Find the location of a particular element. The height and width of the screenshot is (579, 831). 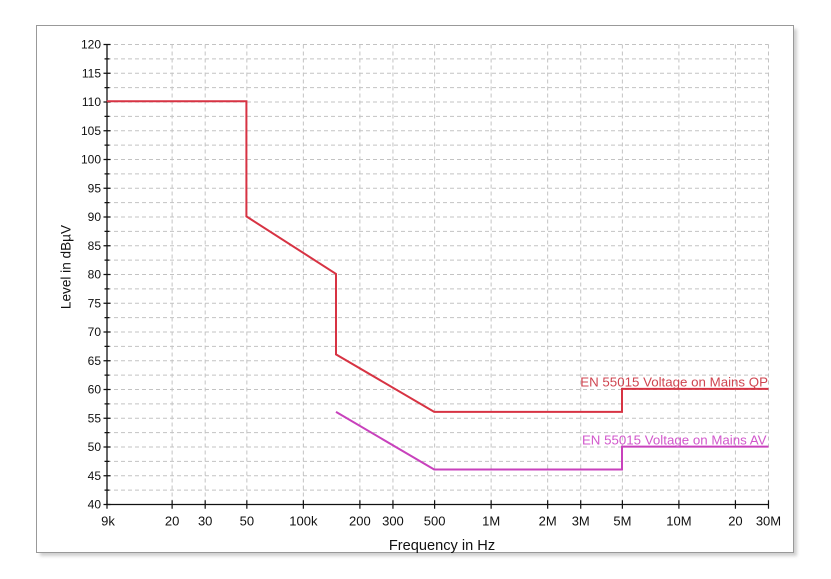

svg-text: 105 is located at coordinates (91, 131).